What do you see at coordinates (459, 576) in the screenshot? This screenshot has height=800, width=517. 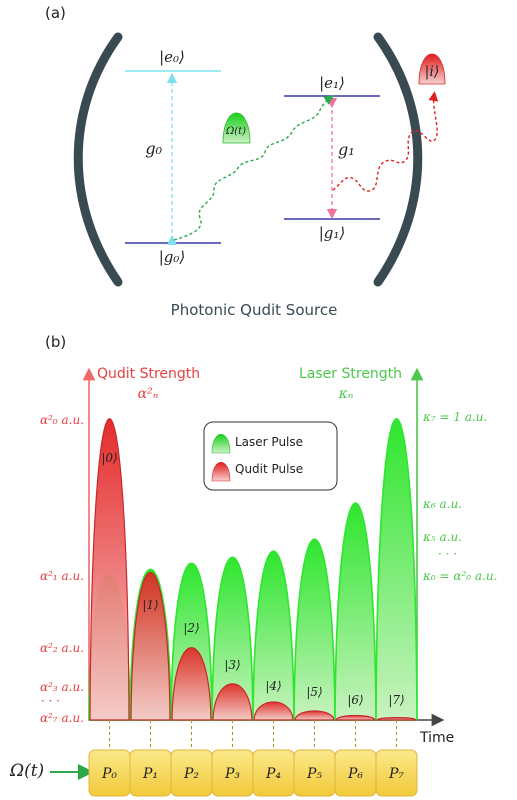 I see `right-tick-4: κ₀ = α²₀ a.u.` at bounding box center [459, 576].